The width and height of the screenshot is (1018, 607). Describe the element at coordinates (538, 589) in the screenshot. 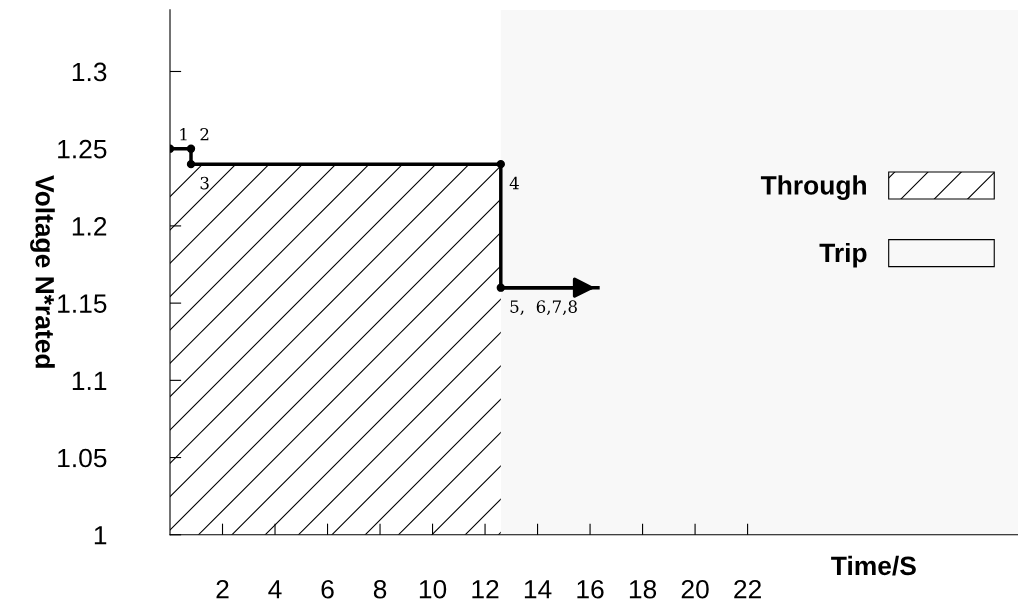

I see `x-tick-label: 14` at that location.